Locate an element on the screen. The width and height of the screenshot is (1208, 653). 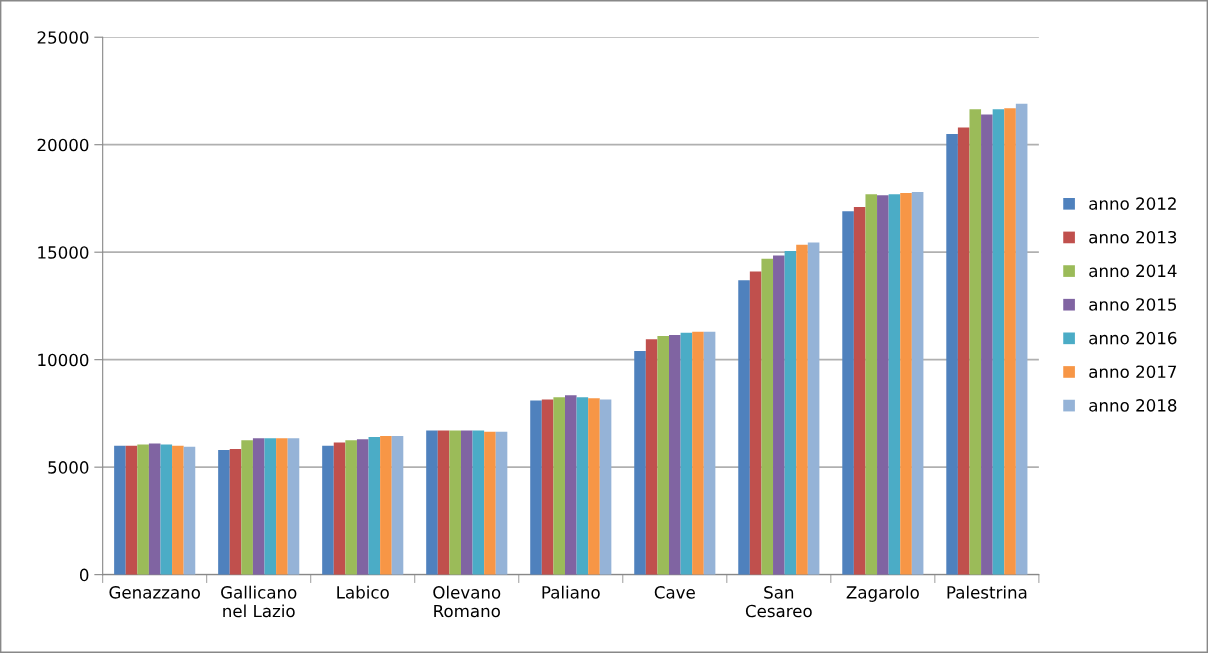
y-tick-label: 10000 is located at coordinates (63, 360).